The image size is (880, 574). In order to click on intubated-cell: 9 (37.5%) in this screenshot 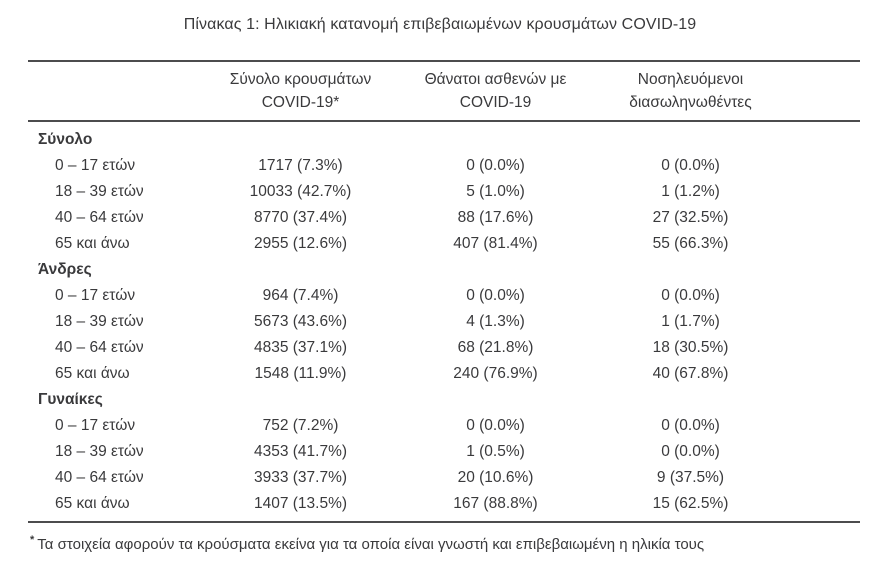, I will do `click(690, 477)`.